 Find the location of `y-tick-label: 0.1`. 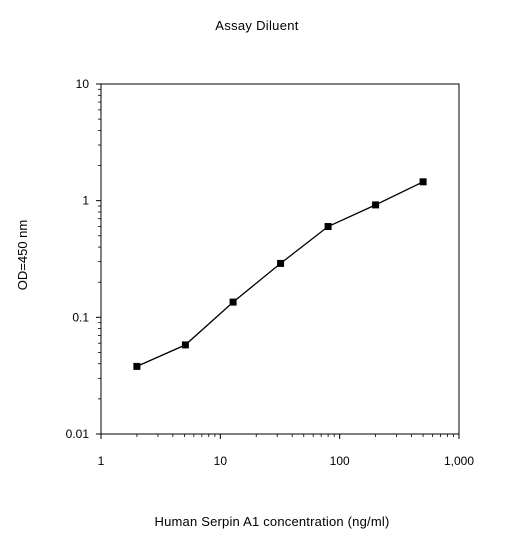

y-tick-label: 0.1 is located at coordinates (80, 317).